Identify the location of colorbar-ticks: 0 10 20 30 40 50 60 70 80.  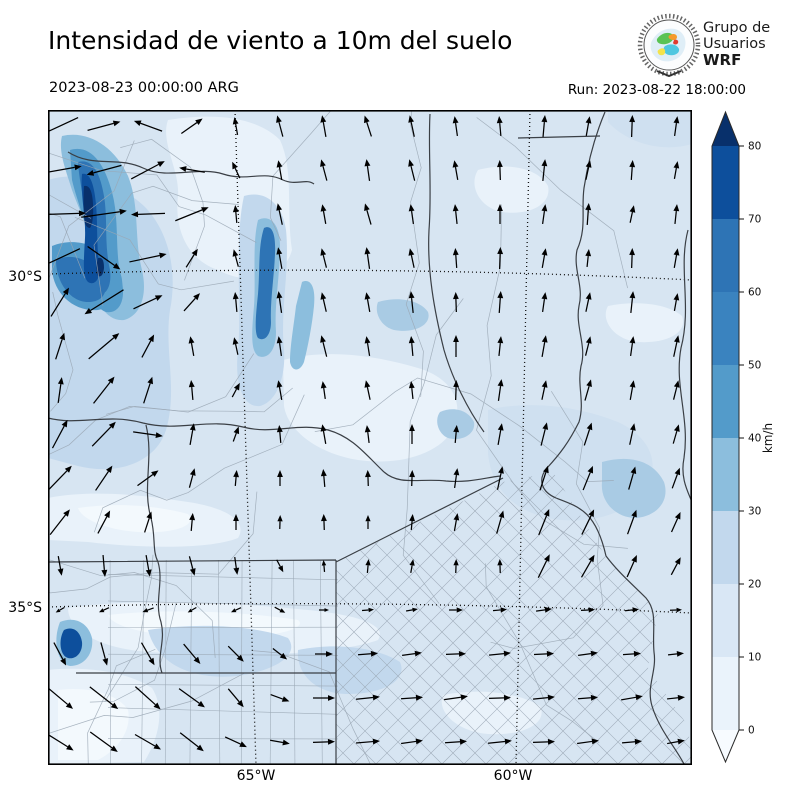
(750, 439).